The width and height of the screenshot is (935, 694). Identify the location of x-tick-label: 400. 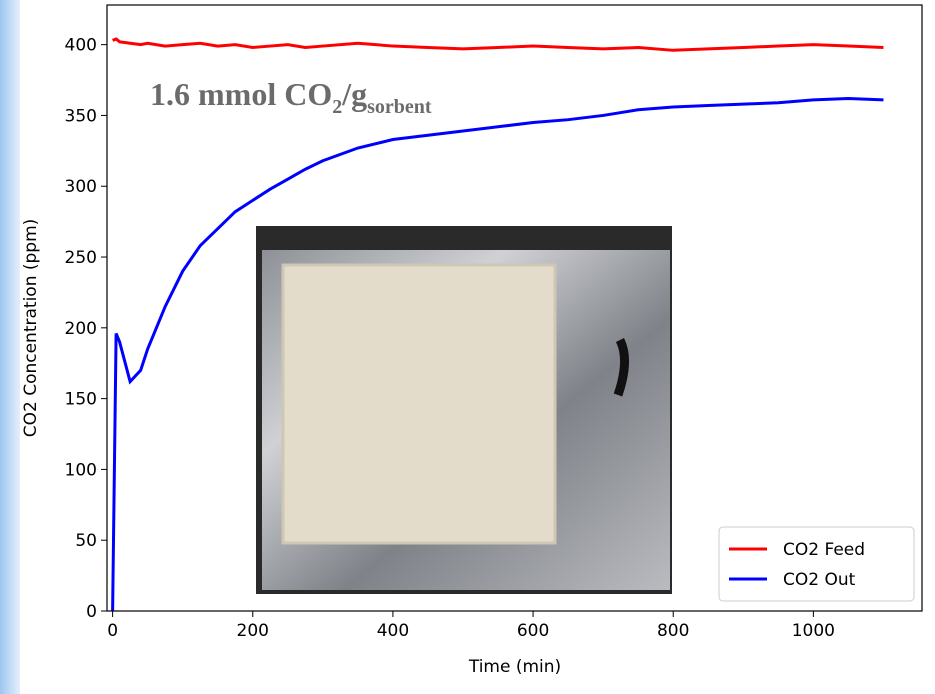
(393, 631).